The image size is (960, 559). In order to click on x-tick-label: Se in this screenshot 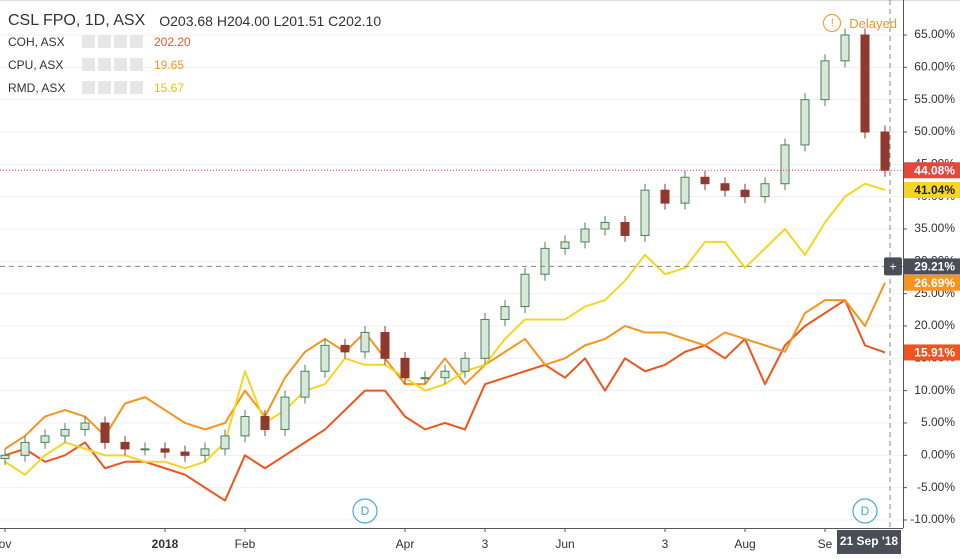, I will do `click(825, 544)`.